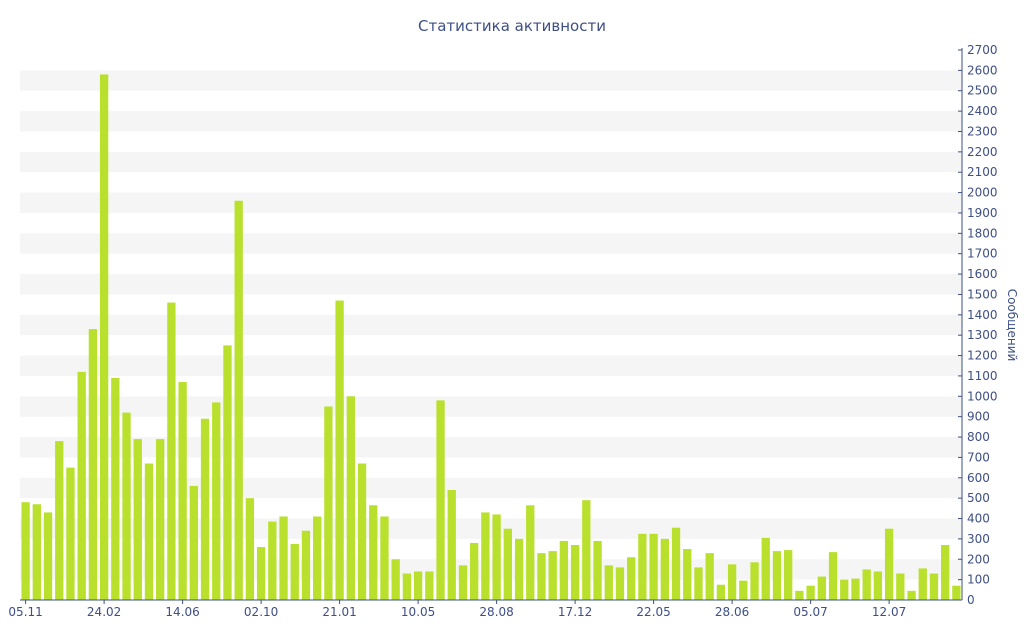 Image resolution: width=1024 pixels, height=640 pixels. What do you see at coordinates (978, 478) in the screenshot?
I see `y-tick-label: 600` at bounding box center [978, 478].